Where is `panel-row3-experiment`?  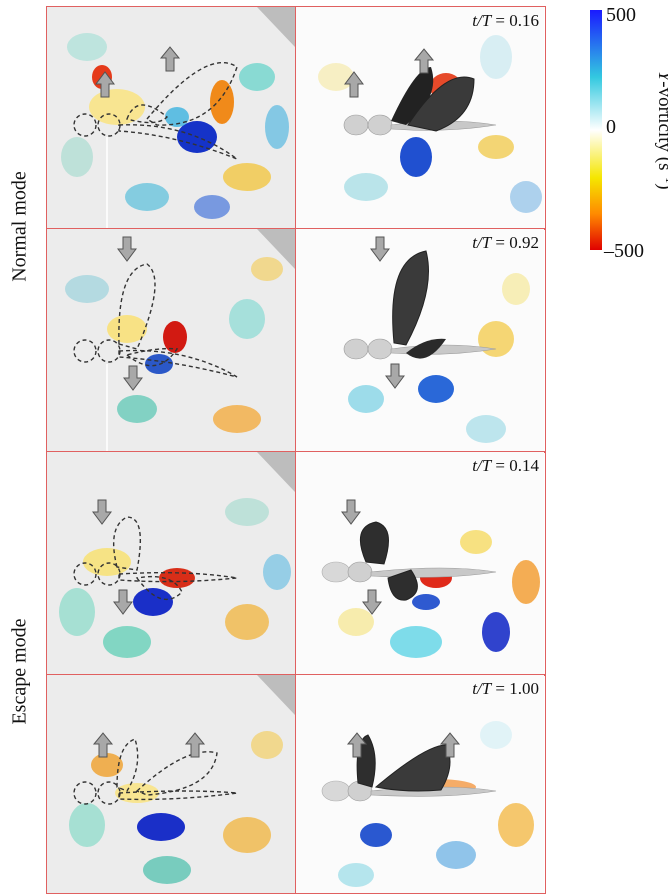
panel-row3-experiment is located at coordinates (171, 563).